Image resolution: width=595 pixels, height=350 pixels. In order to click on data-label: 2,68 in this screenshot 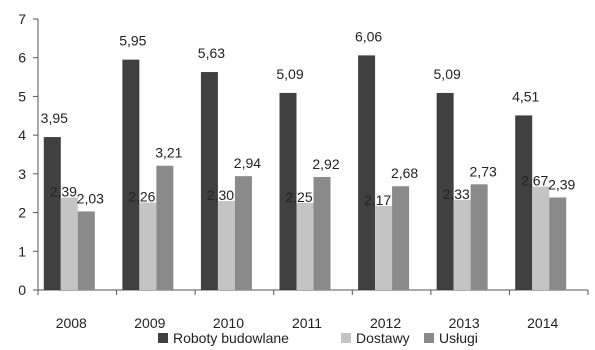, I will do `click(404, 173)`.